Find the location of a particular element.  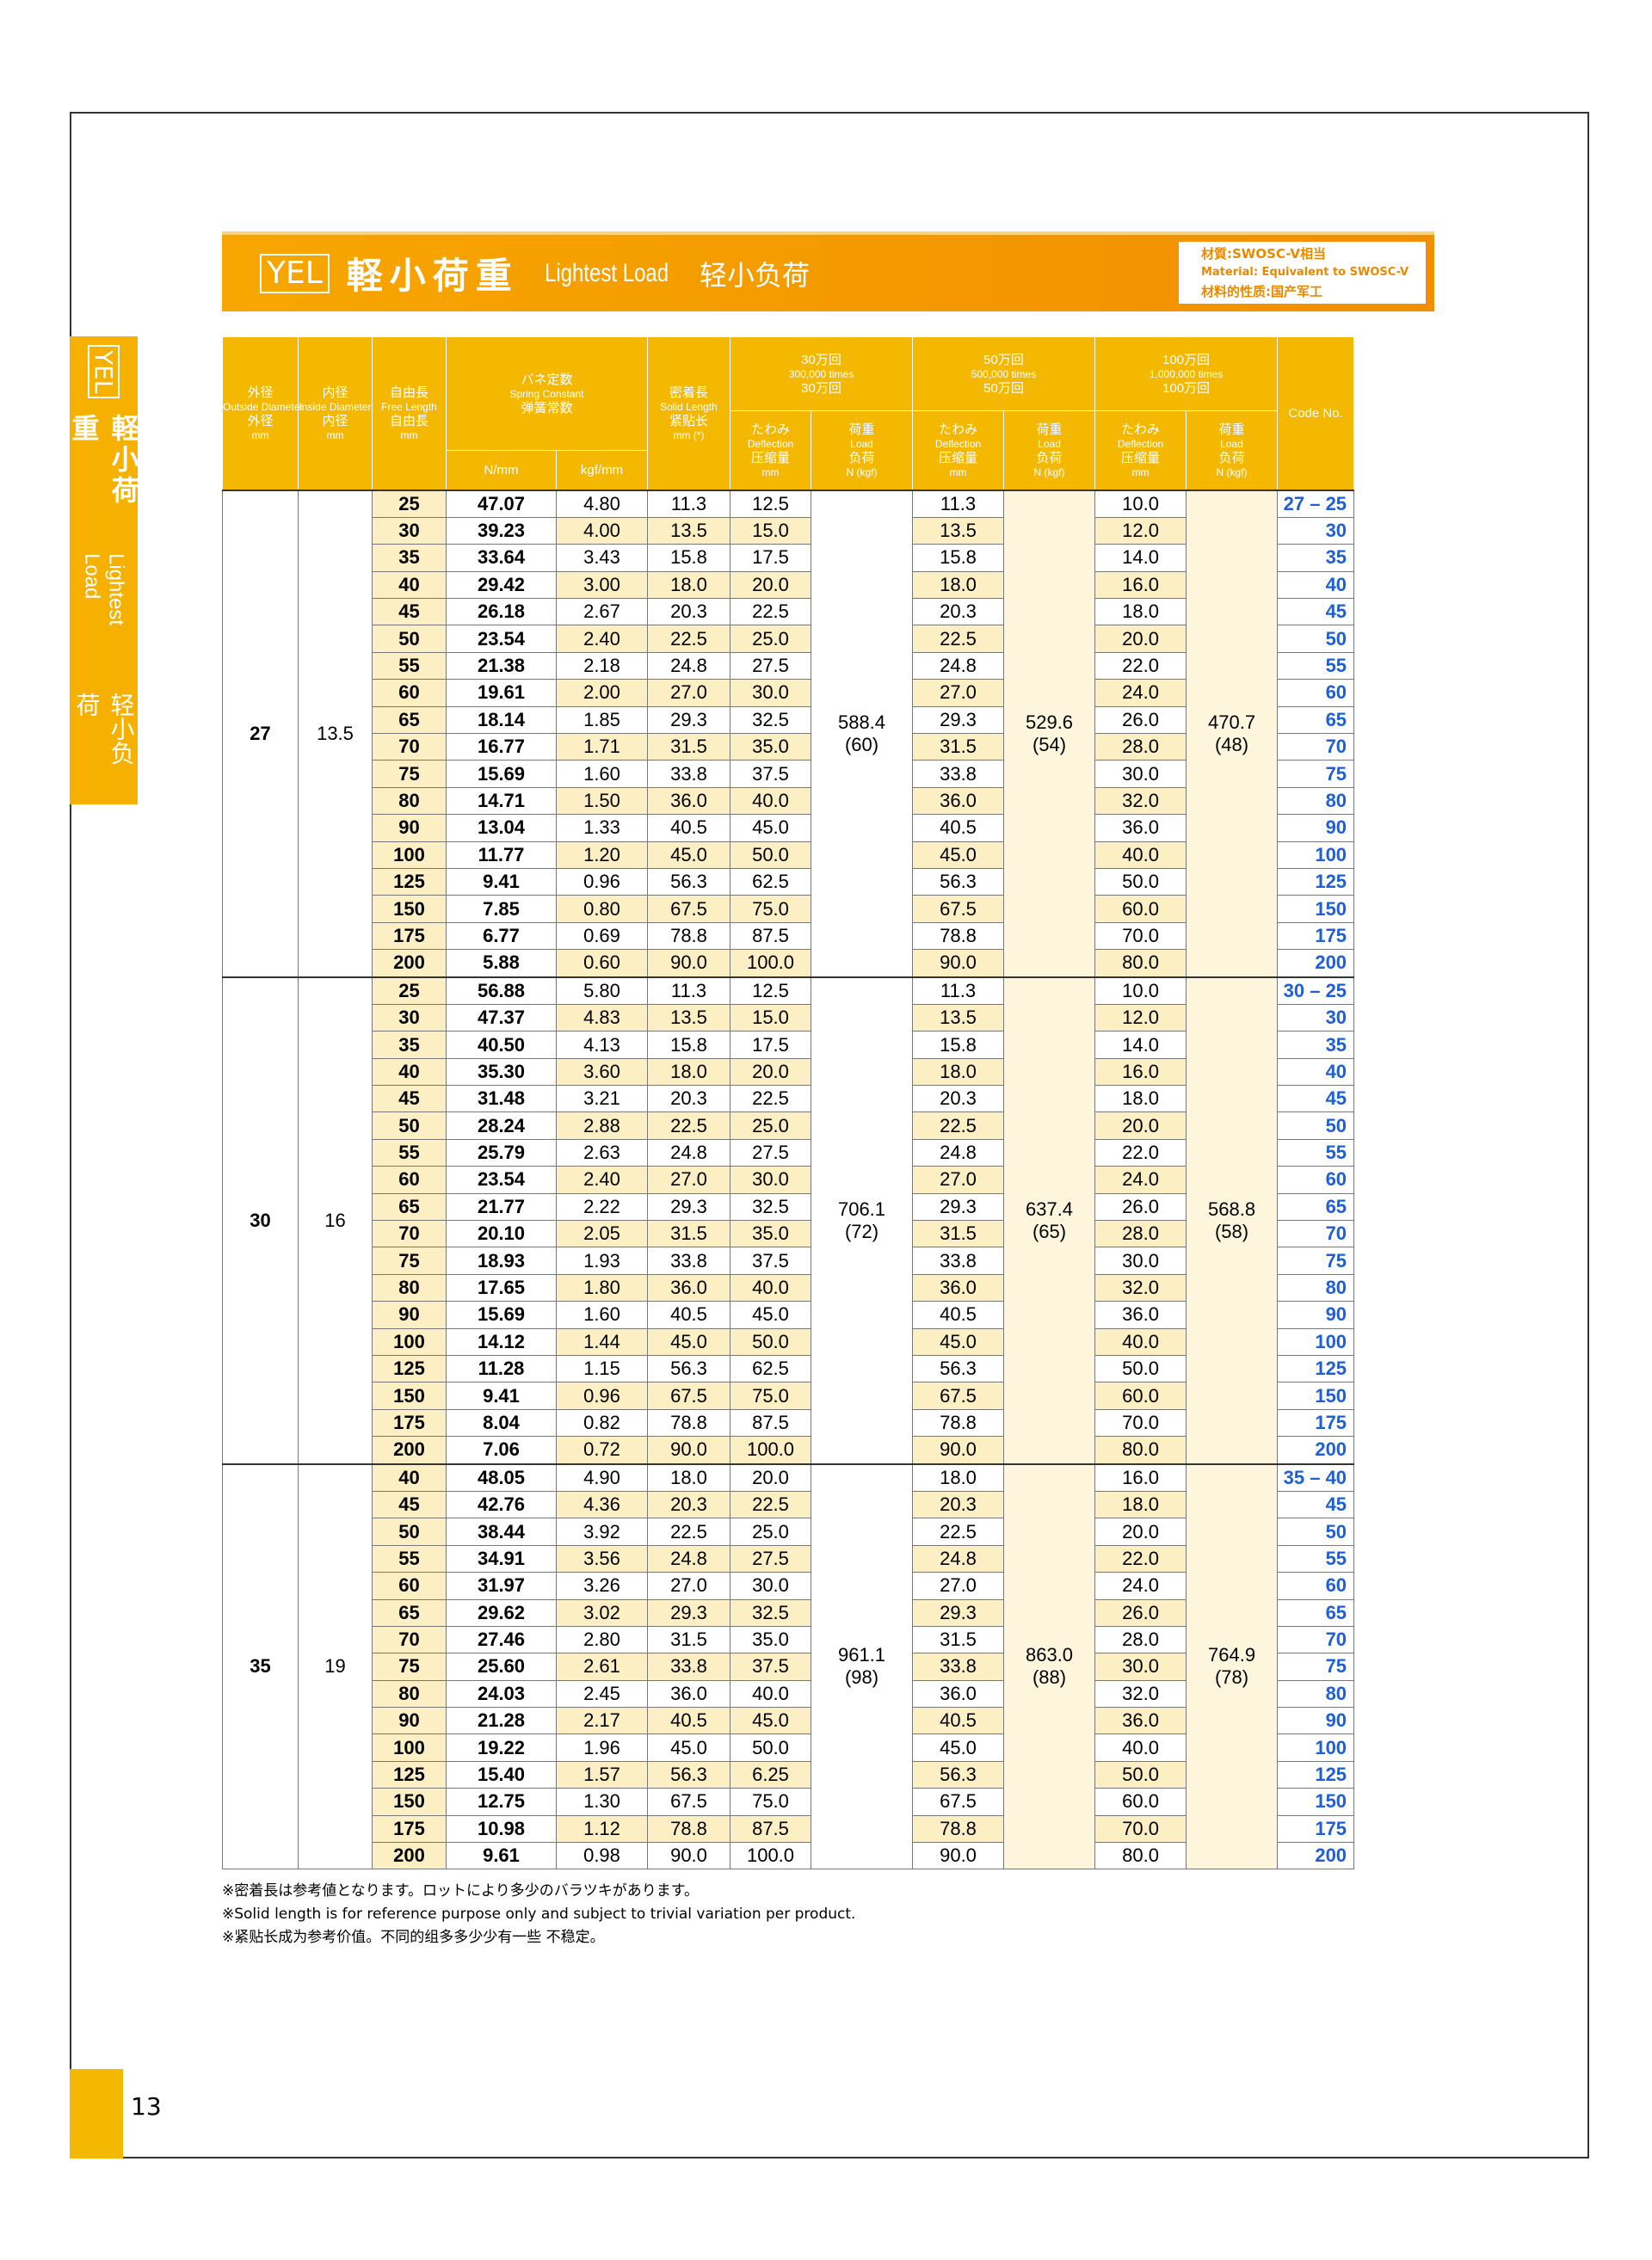

header-text: 荷重 is located at coordinates (1231, 430).